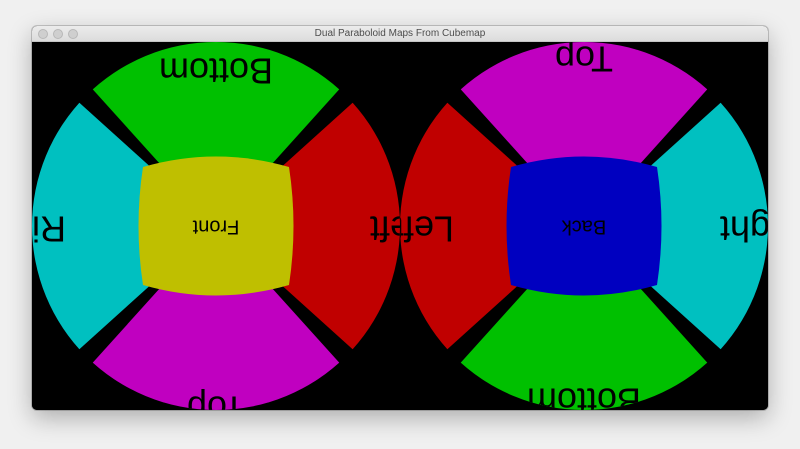  Describe the element at coordinates (584, 60) in the screenshot. I see `back-top-label: Top` at that location.